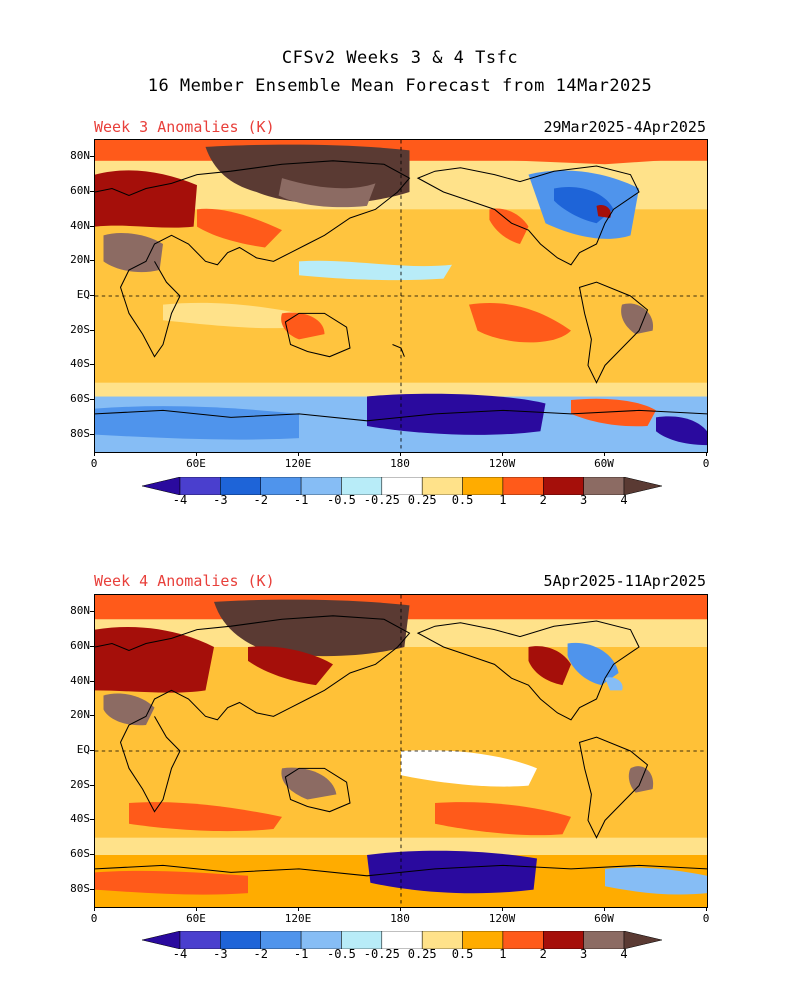 The image size is (800, 1000). What do you see at coordinates (462, 500) in the screenshot?
I see `colorbar-level-label: 0.5` at bounding box center [462, 500].